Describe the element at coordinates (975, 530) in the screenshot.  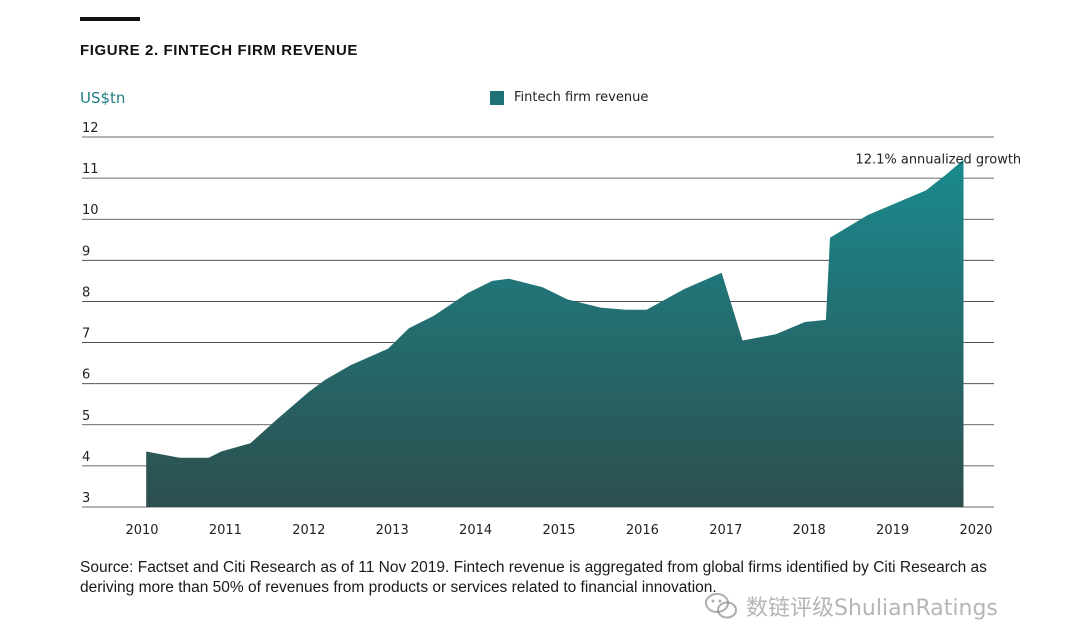
I see `x-tick-label-2020: 2020` at that location.